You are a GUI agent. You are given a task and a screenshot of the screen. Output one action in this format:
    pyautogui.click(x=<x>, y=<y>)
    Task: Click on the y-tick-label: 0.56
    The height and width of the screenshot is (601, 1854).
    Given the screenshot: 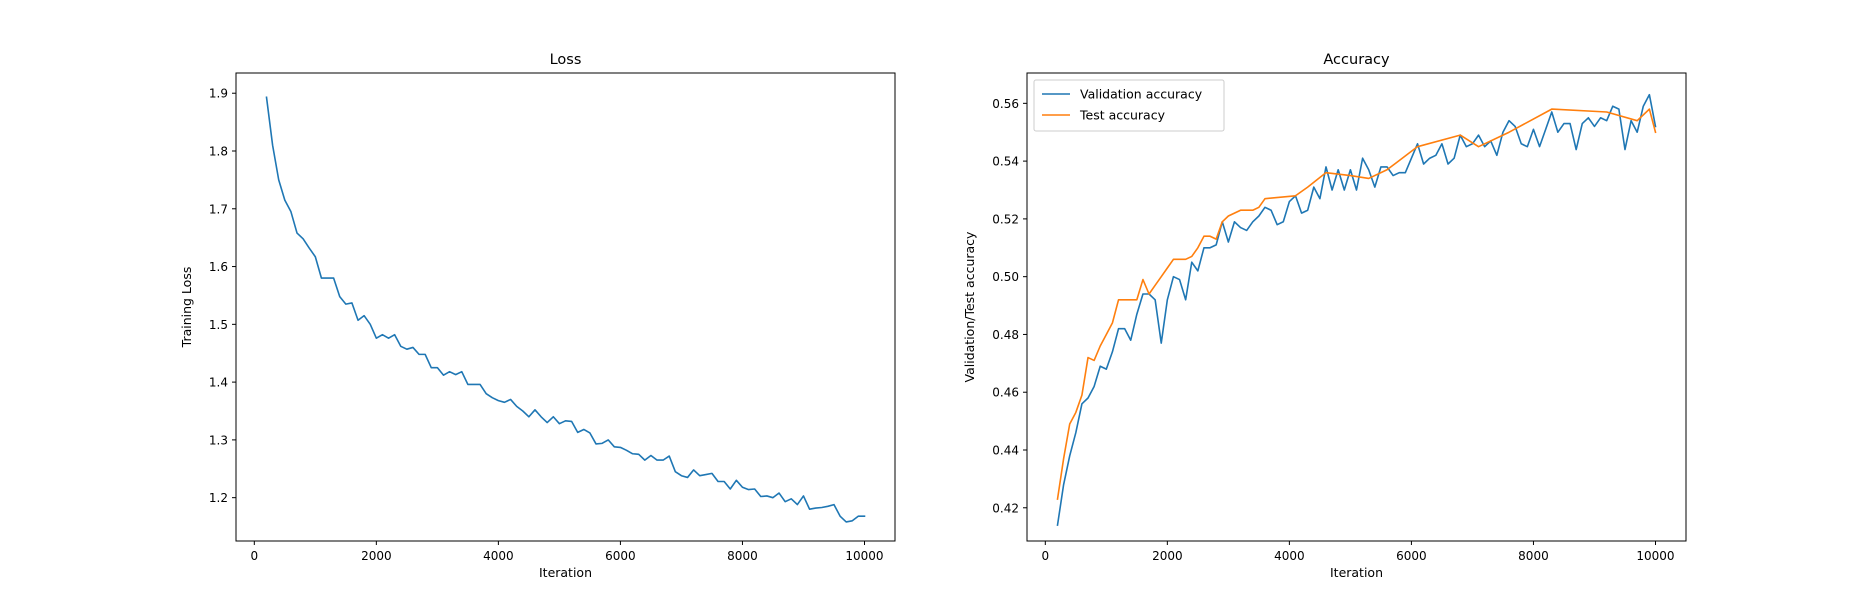 What is the action you would take?
    pyautogui.click(x=1005, y=104)
    